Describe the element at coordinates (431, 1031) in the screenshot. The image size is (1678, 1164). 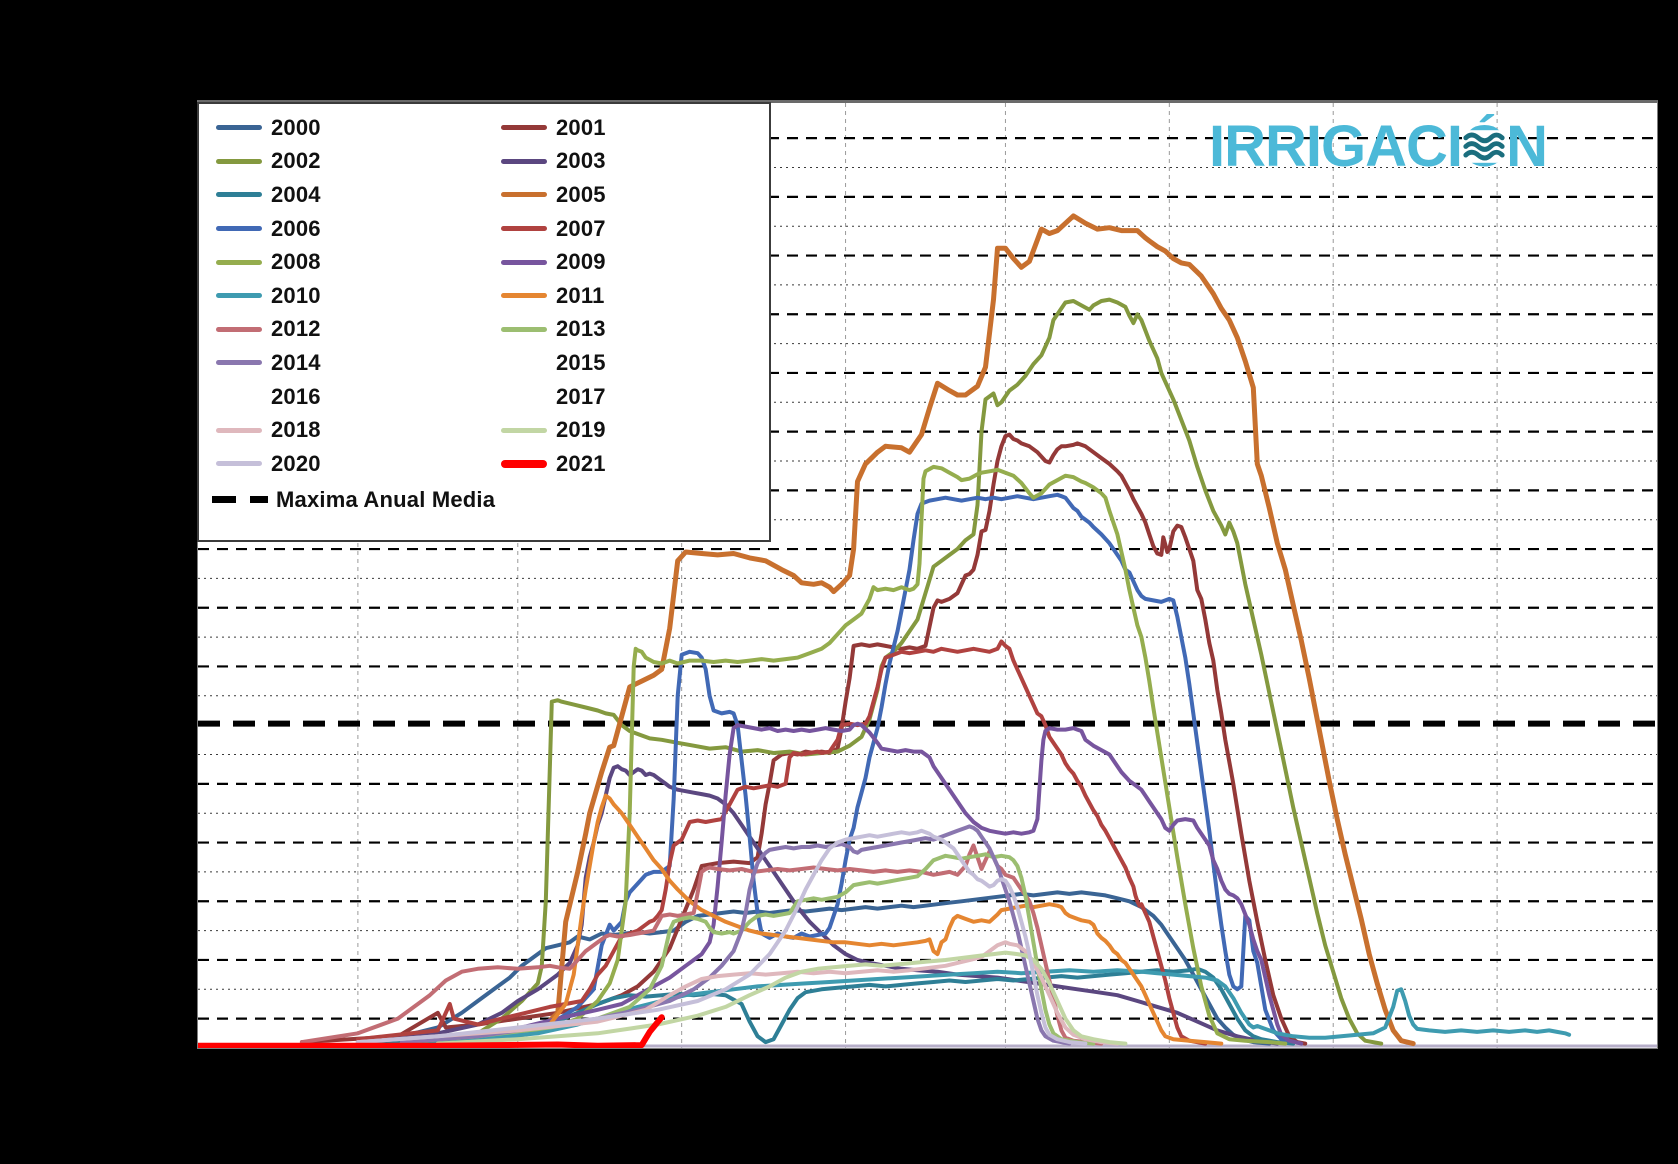
I see `series-2021-line` at that location.